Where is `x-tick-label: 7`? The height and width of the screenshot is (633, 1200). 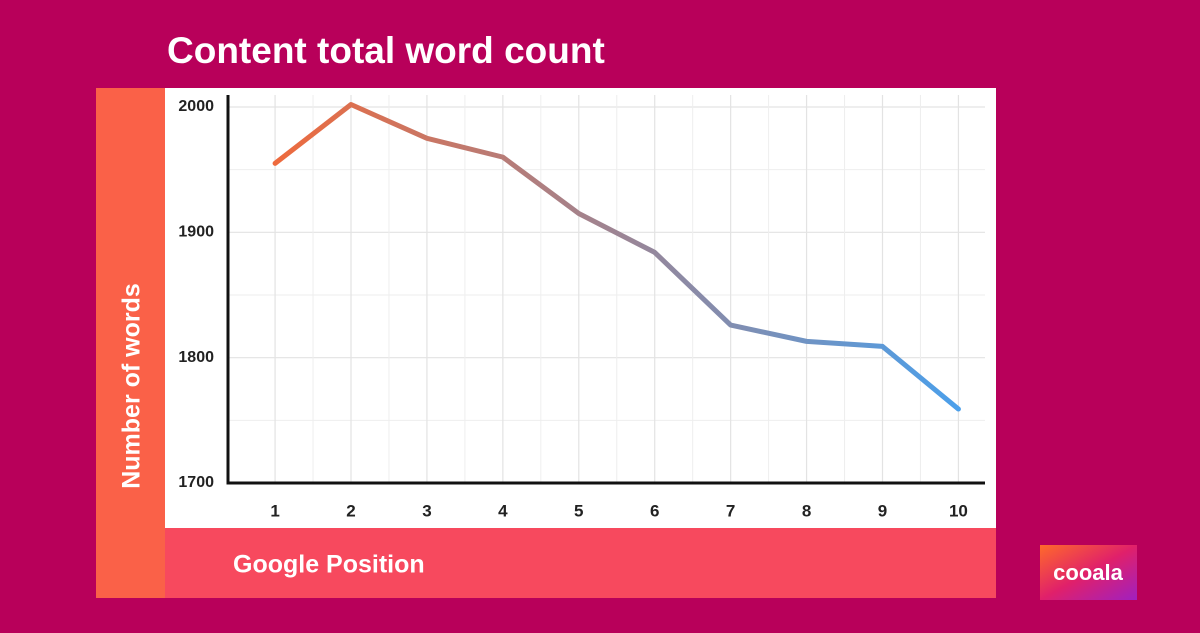
x-tick-label: 7 is located at coordinates (730, 510).